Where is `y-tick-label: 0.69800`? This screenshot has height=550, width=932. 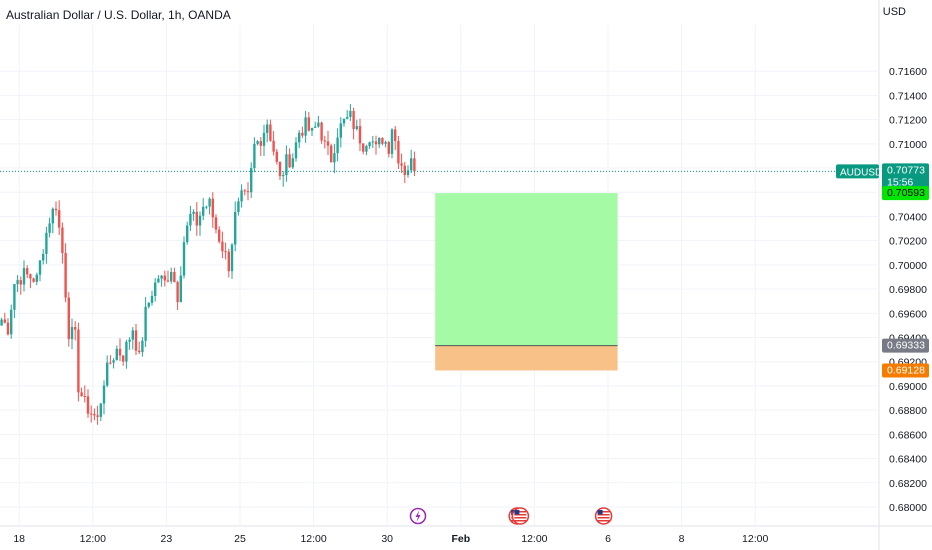
y-tick-label: 0.69800 is located at coordinates (908, 290).